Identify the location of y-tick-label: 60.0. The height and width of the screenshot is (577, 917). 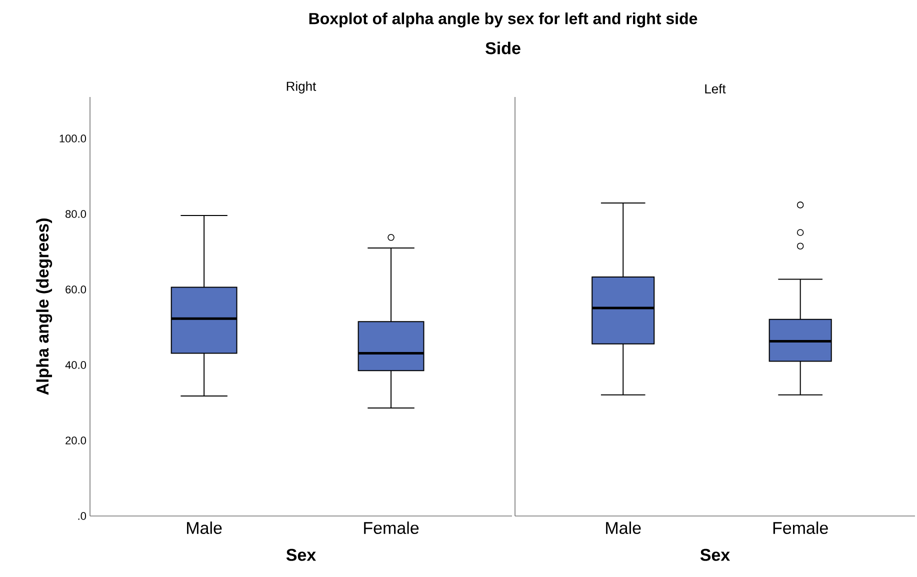
(76, 290).